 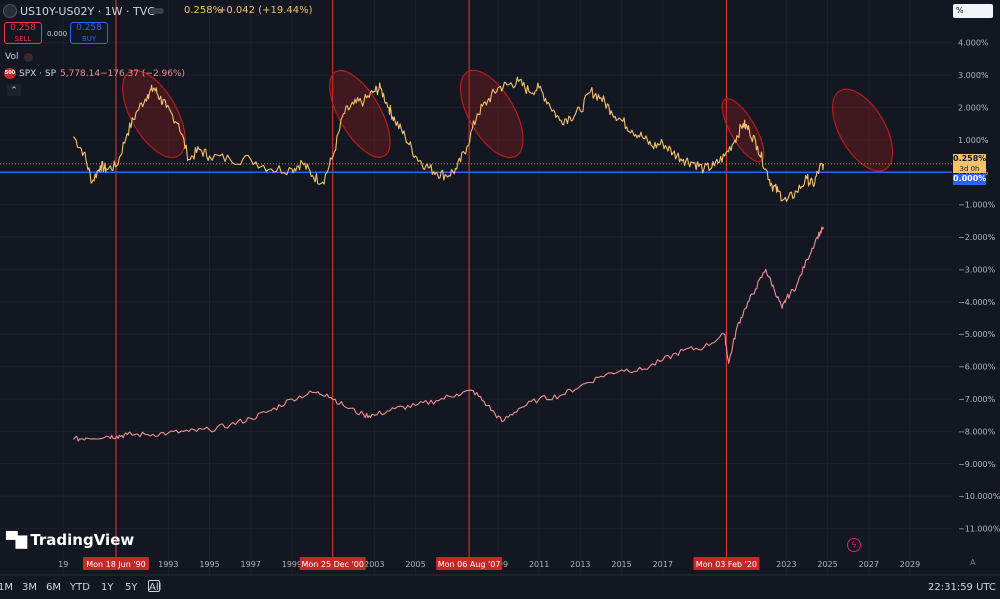 I want to click on y-axis-panel, so click(x=976, y=287).